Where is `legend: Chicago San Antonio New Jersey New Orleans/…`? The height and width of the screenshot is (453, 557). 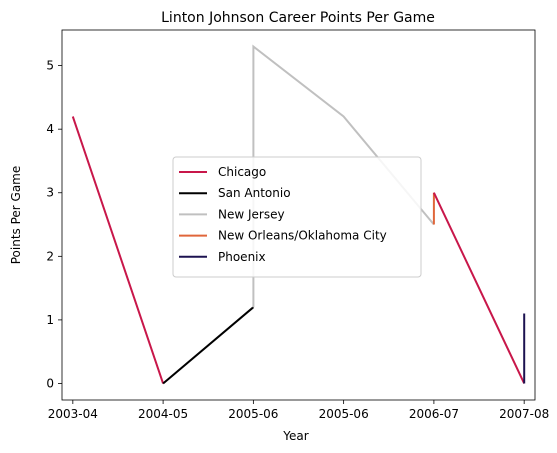
legend: Chicago San Antonio New Jersey New Orleans/… is located at coordinates (297, 217).